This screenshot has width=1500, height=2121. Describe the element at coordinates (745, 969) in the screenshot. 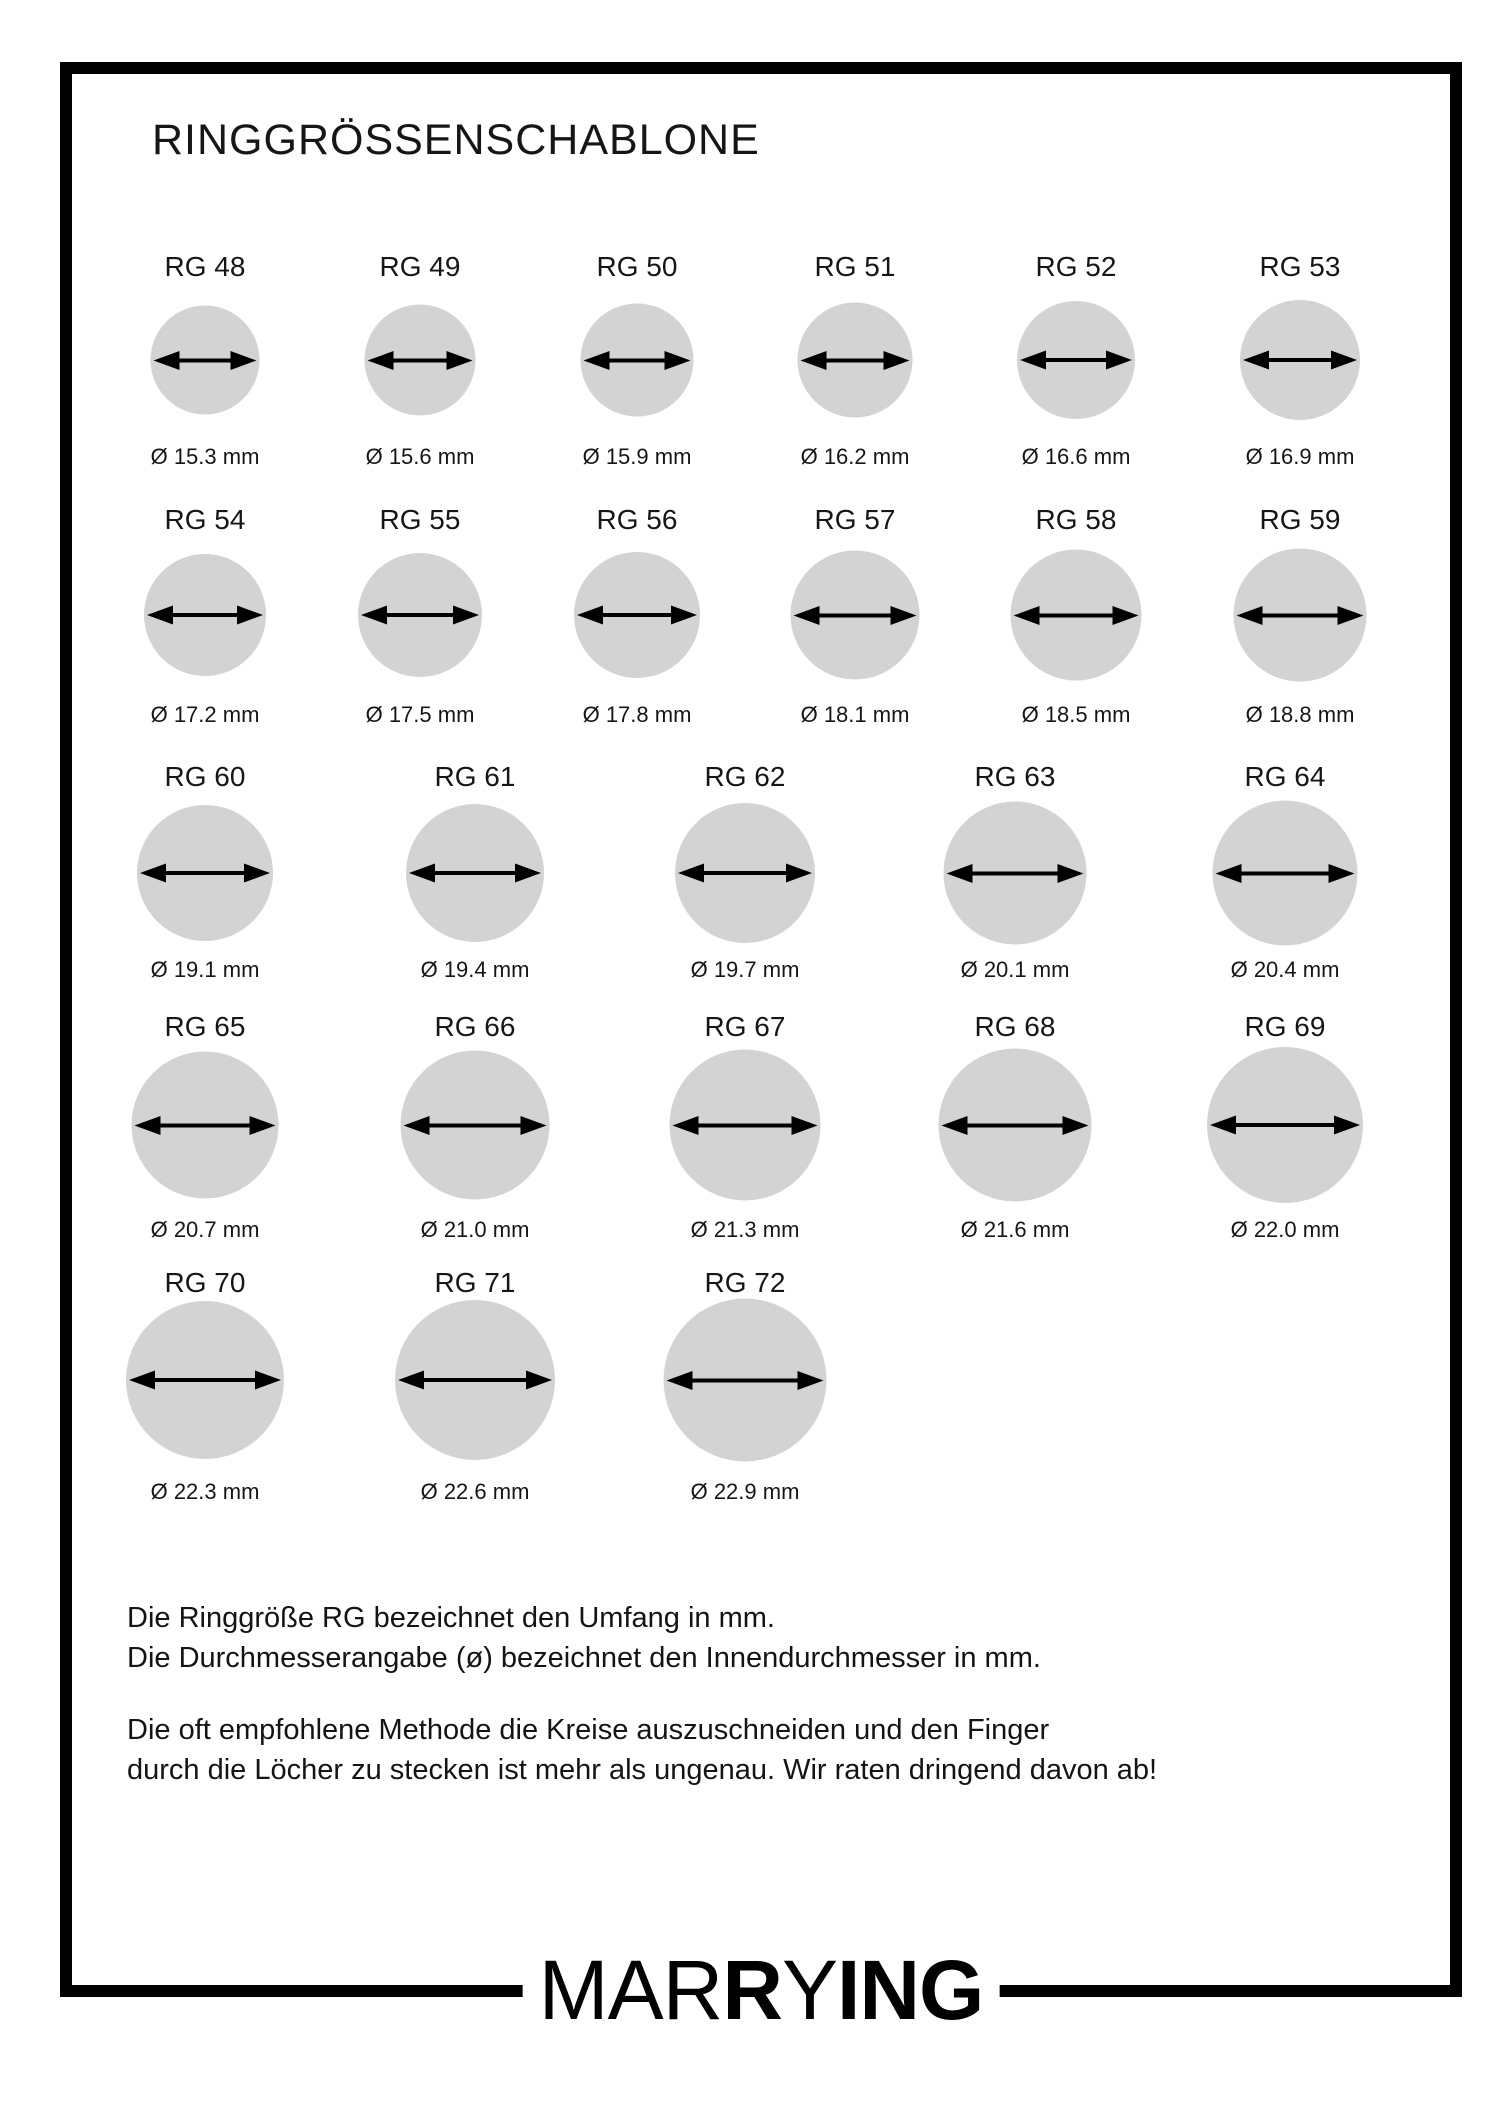

I see `ring-diameter-label: Ø 19.7 mm` at that location.